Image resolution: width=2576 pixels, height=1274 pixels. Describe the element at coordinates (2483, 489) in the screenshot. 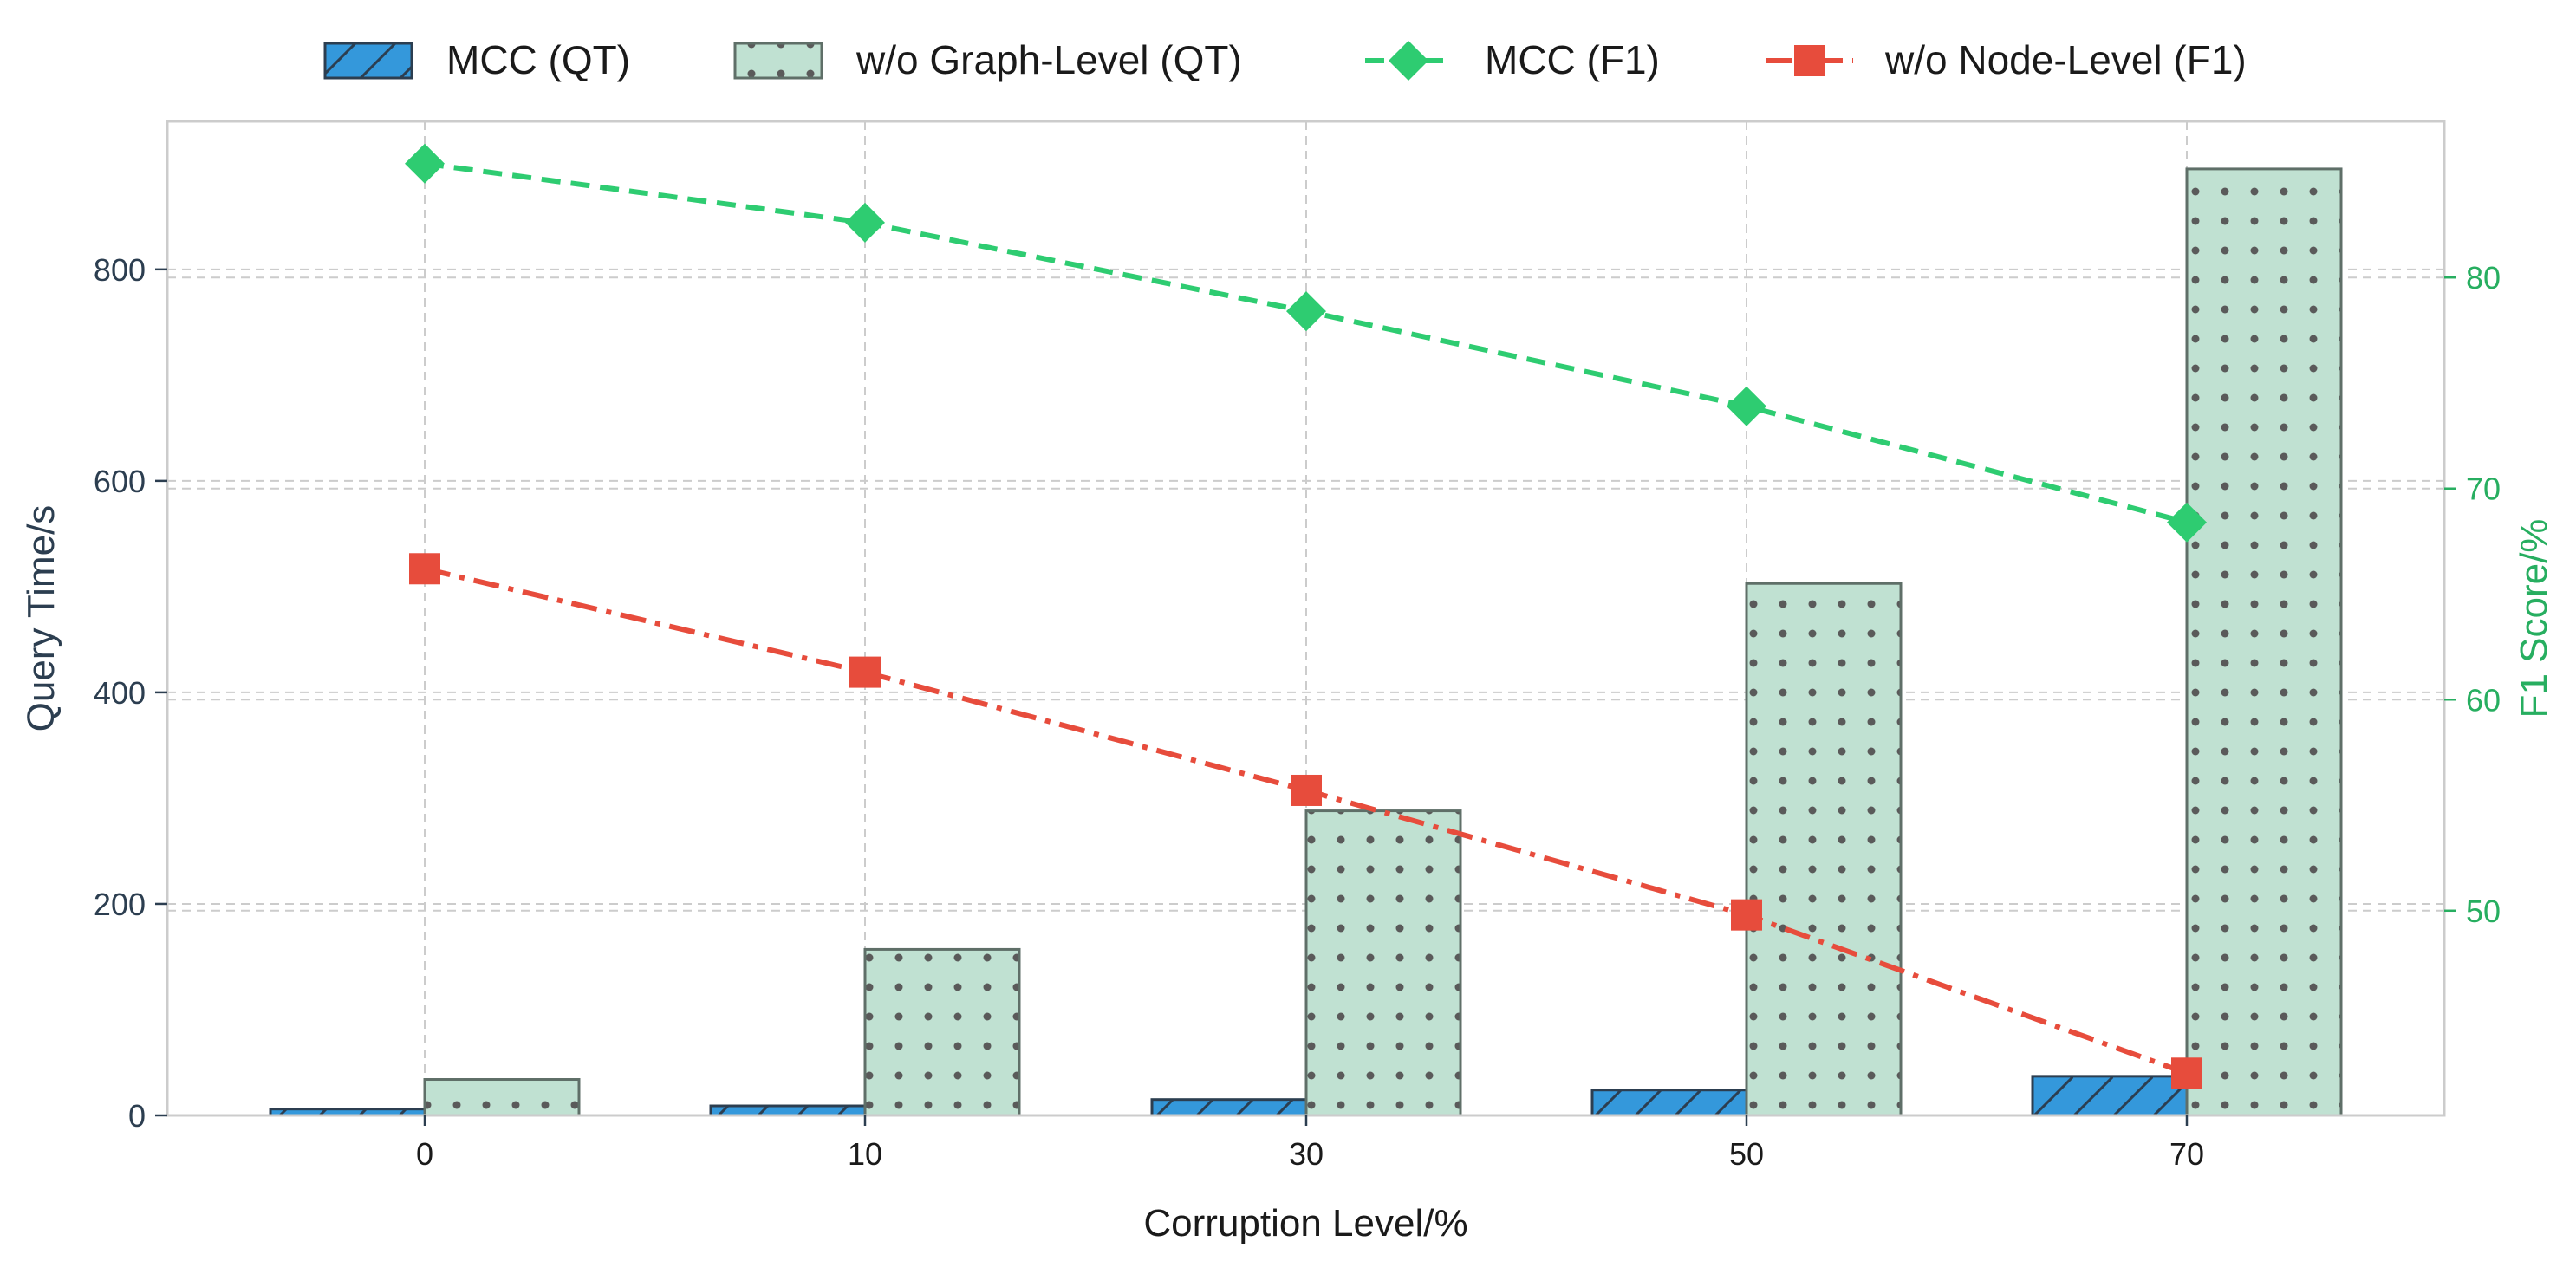

I see `y2-tick-label-70: 70` at that location.